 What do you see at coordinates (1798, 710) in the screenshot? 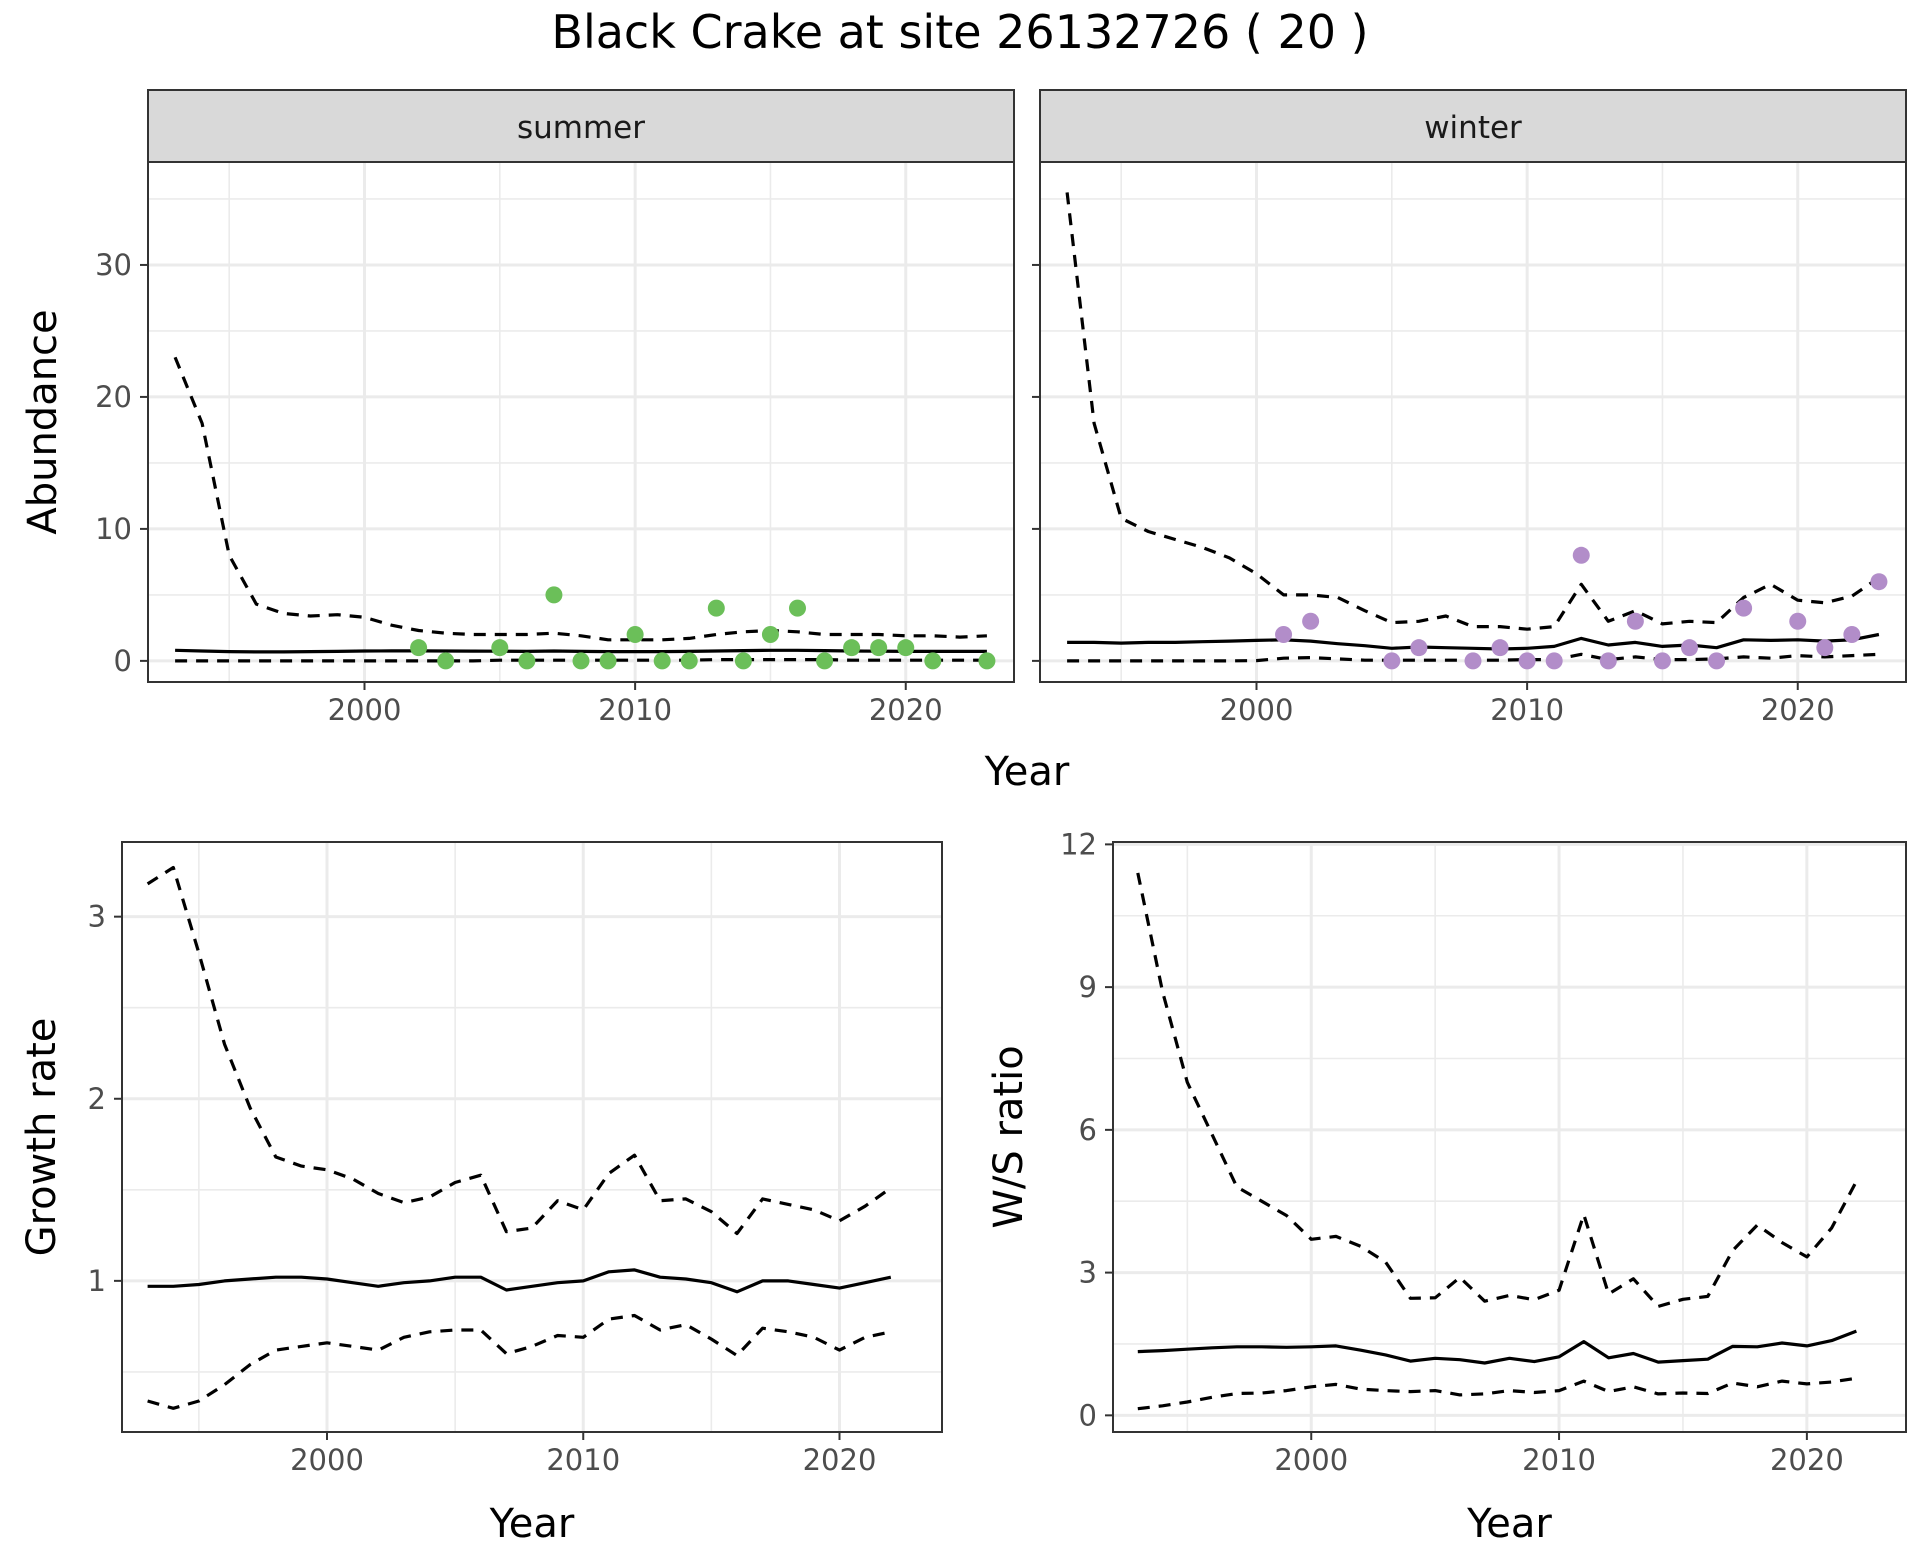
I see `winter-x-tick-label: 2020` at bounding box center [1798, 710].